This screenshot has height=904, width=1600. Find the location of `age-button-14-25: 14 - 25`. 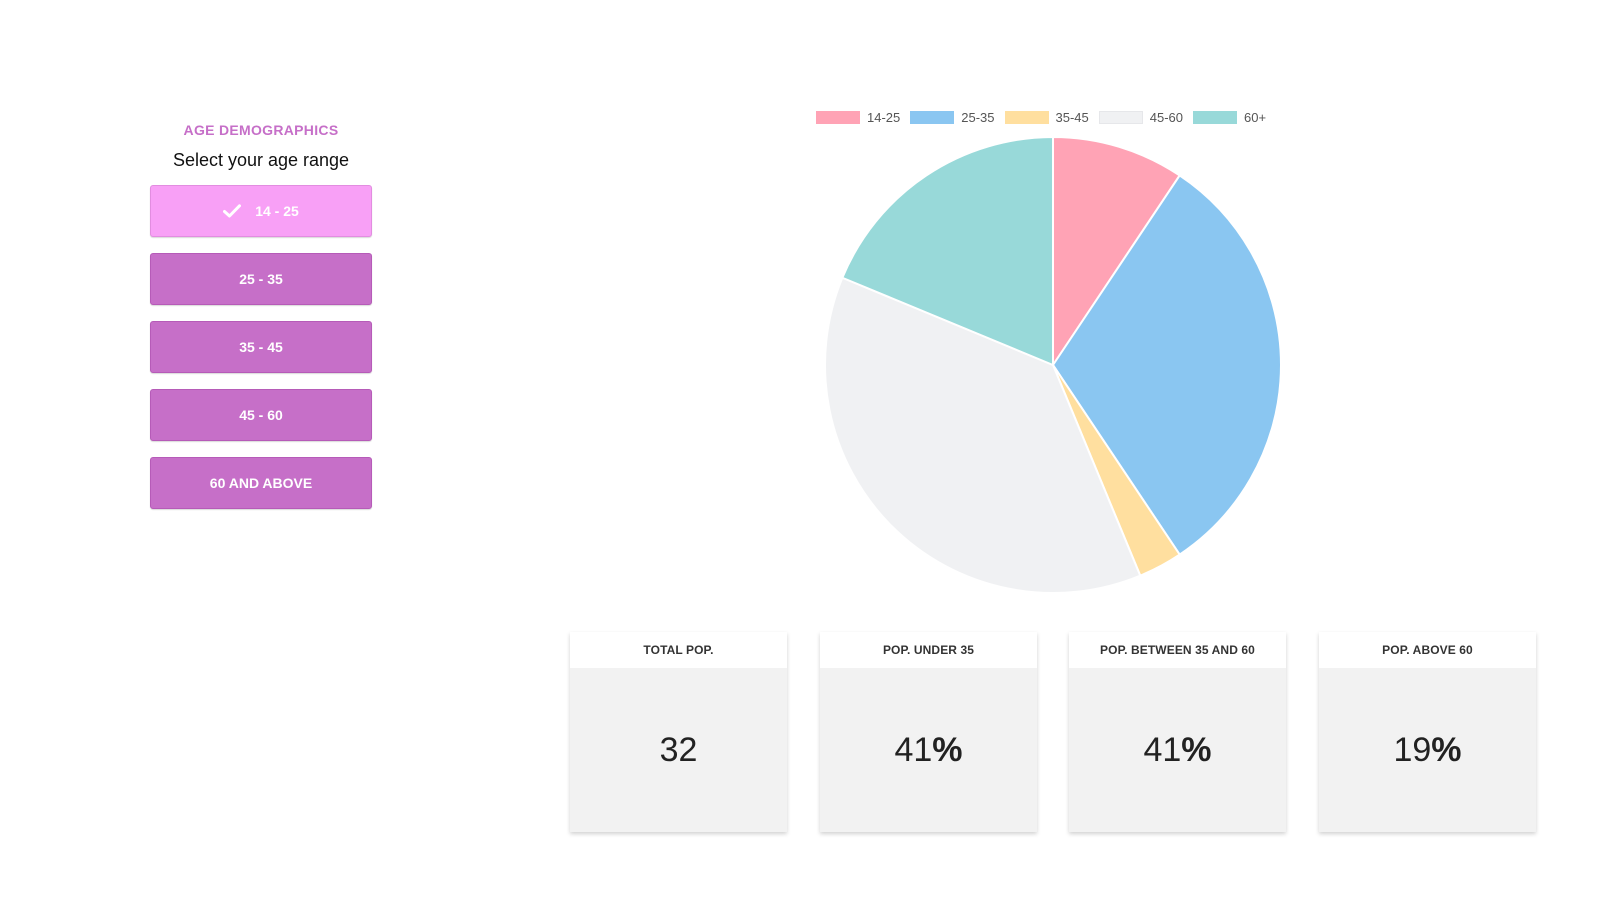

age-button-14-25: 14 - 25 is located at coordinates (261, 211).